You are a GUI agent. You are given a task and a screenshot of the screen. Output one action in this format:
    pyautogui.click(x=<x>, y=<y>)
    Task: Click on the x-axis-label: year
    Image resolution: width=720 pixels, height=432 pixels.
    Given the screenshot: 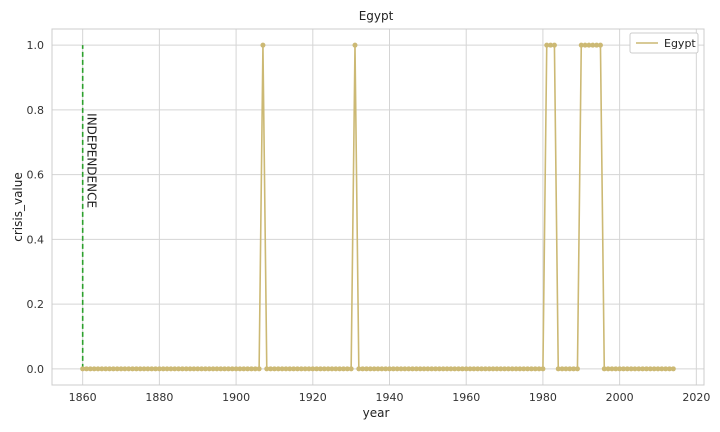 What is the action you would take?
    pyautogui.click(x=376, y=413)
    